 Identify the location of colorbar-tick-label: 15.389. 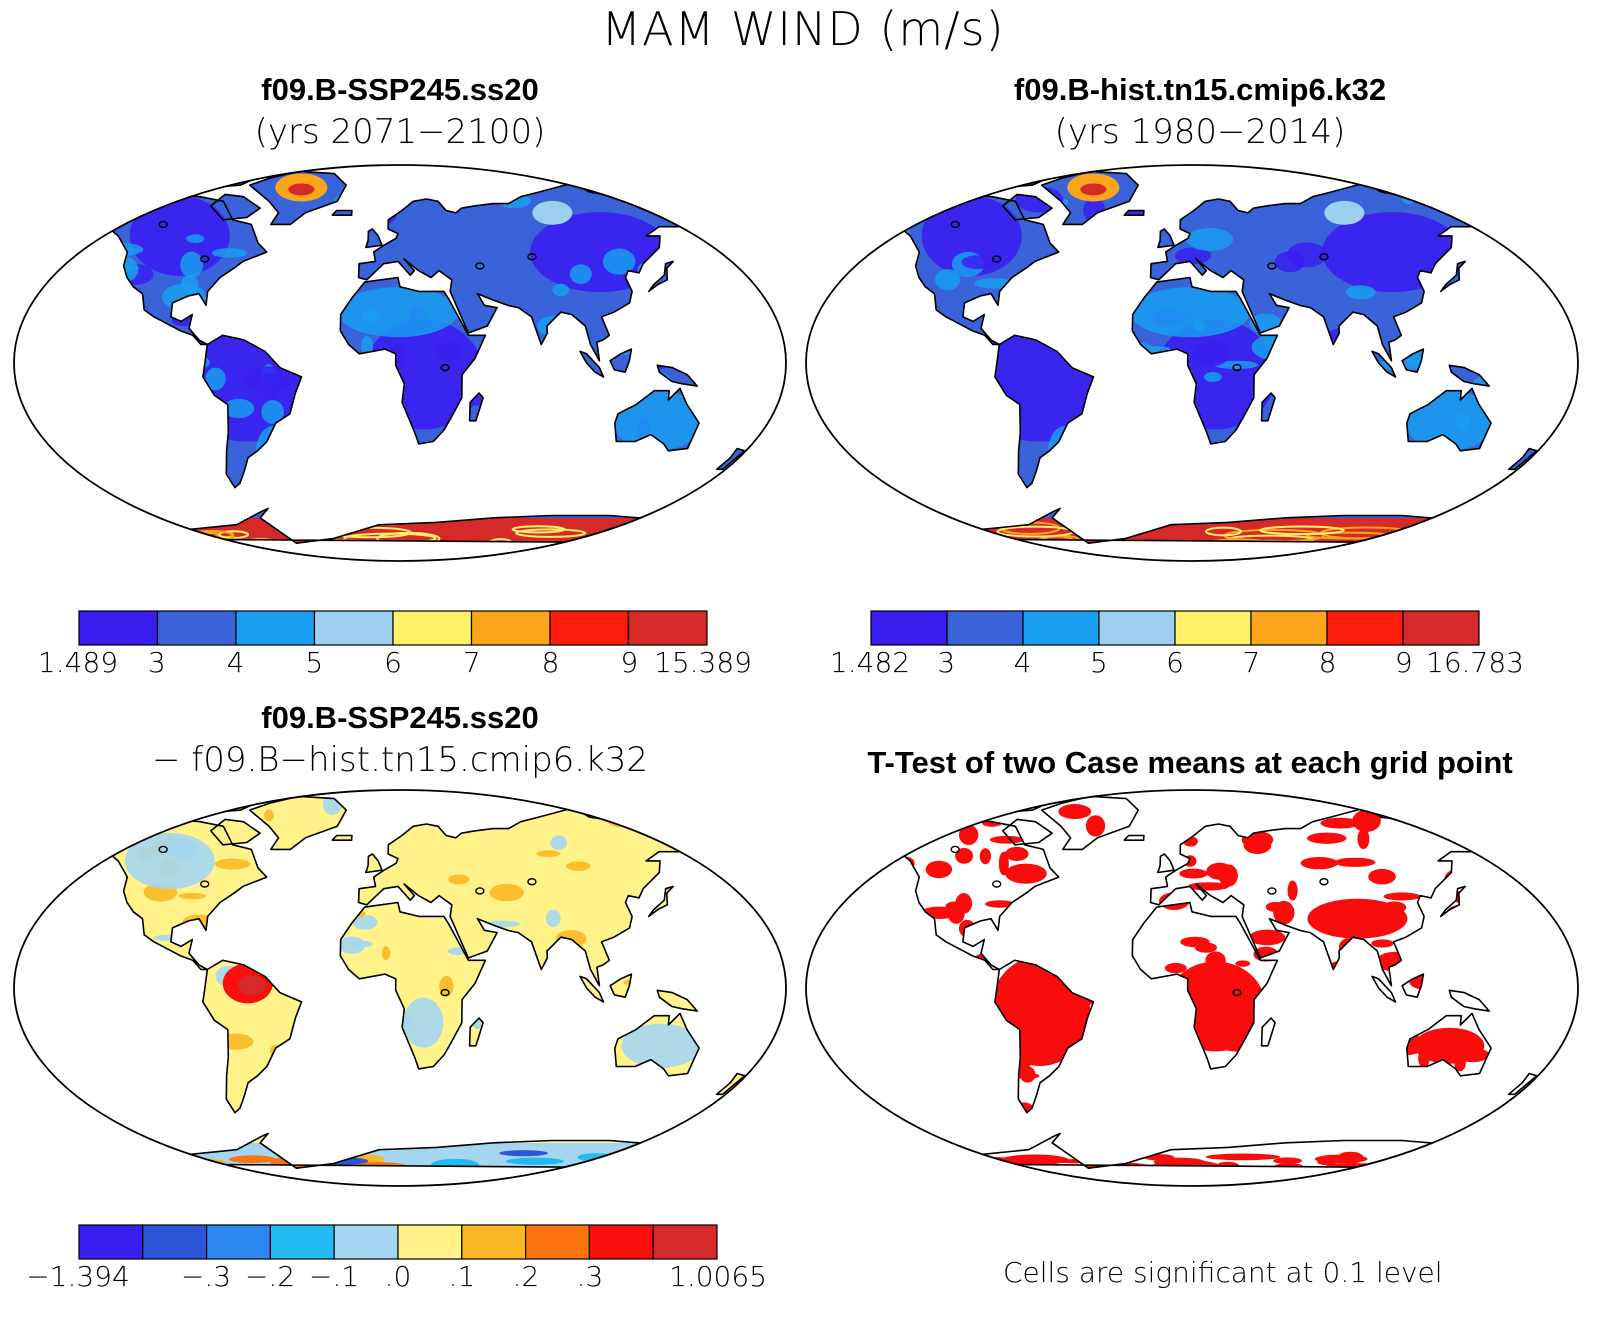
(703, 662).